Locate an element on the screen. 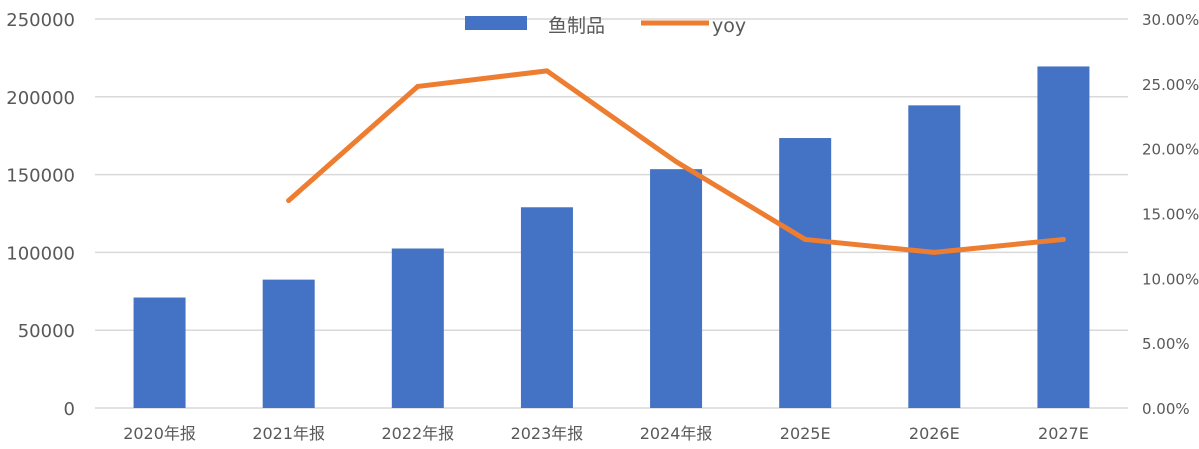 This screenshot has width=1199, height=449. y-right-tick-label: 0.00% is located at coordinates (1166, 409).